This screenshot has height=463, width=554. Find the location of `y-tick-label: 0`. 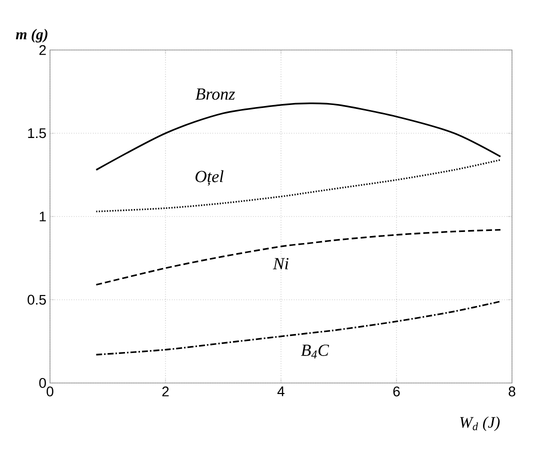

y-tick-label: 0 is located at coordinates (42, 383).